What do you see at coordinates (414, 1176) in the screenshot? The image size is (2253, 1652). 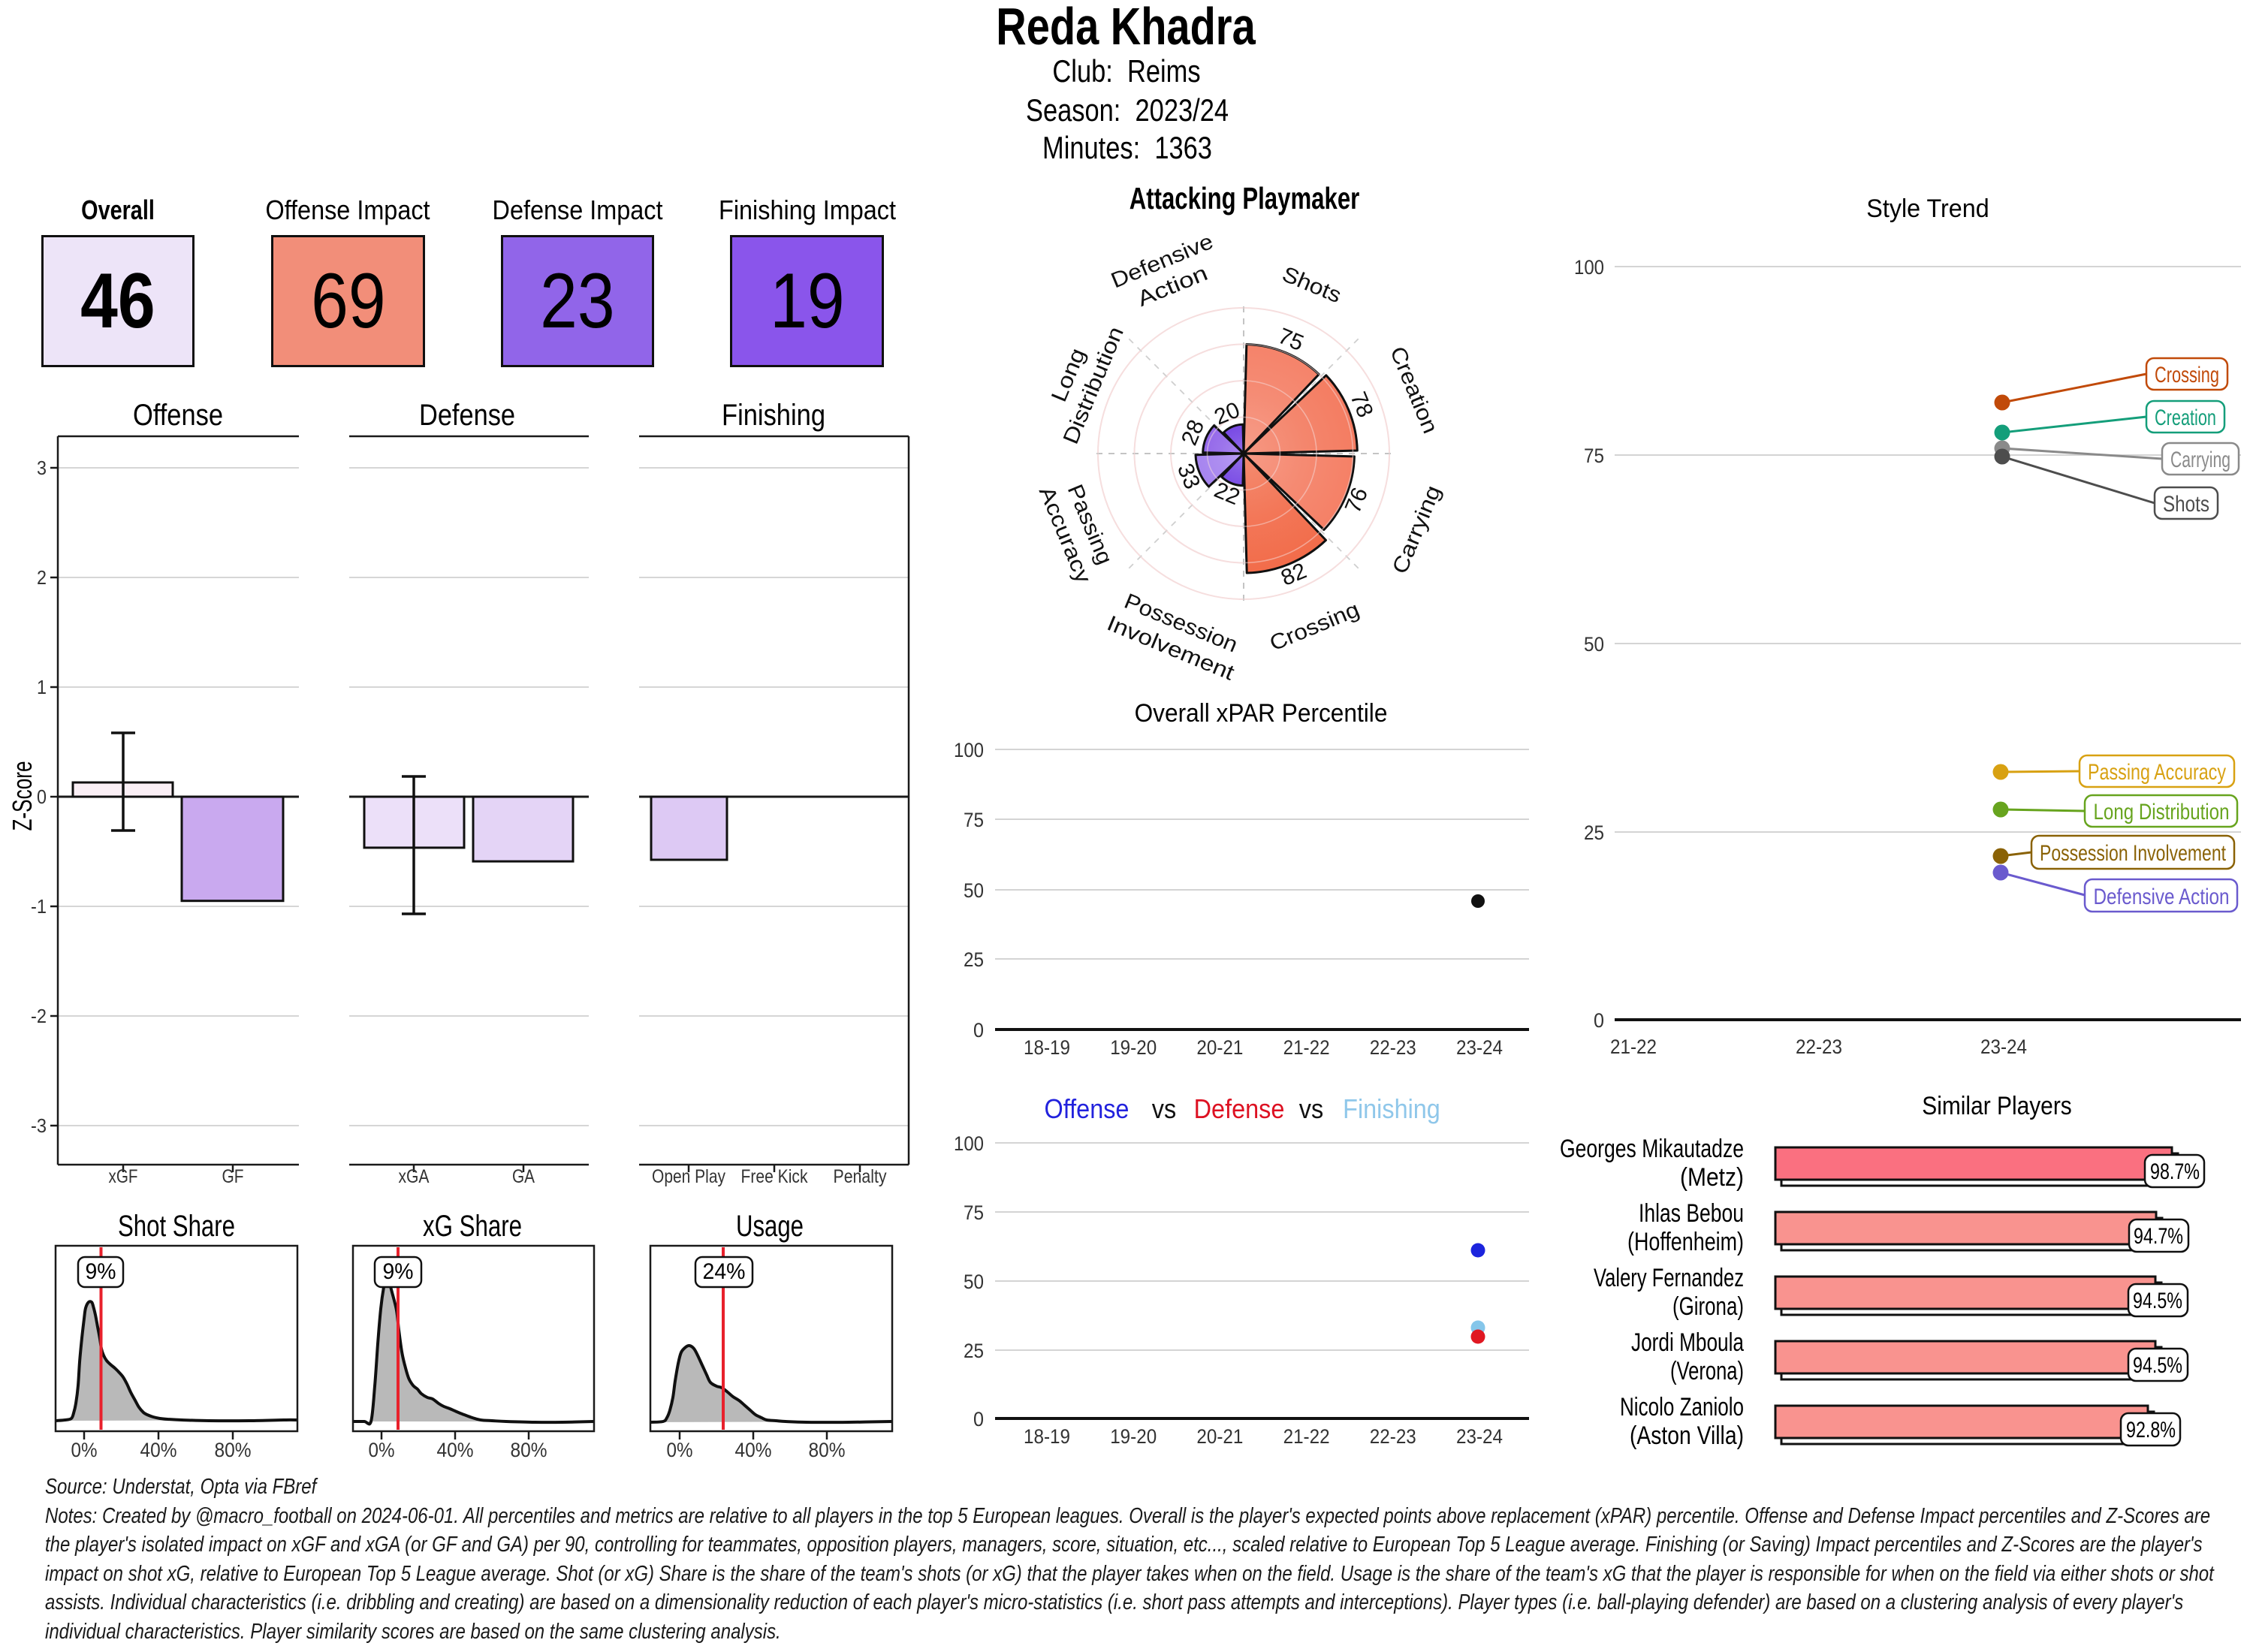 I see `svg-text: xGA` at bounding box center [414, 1176].